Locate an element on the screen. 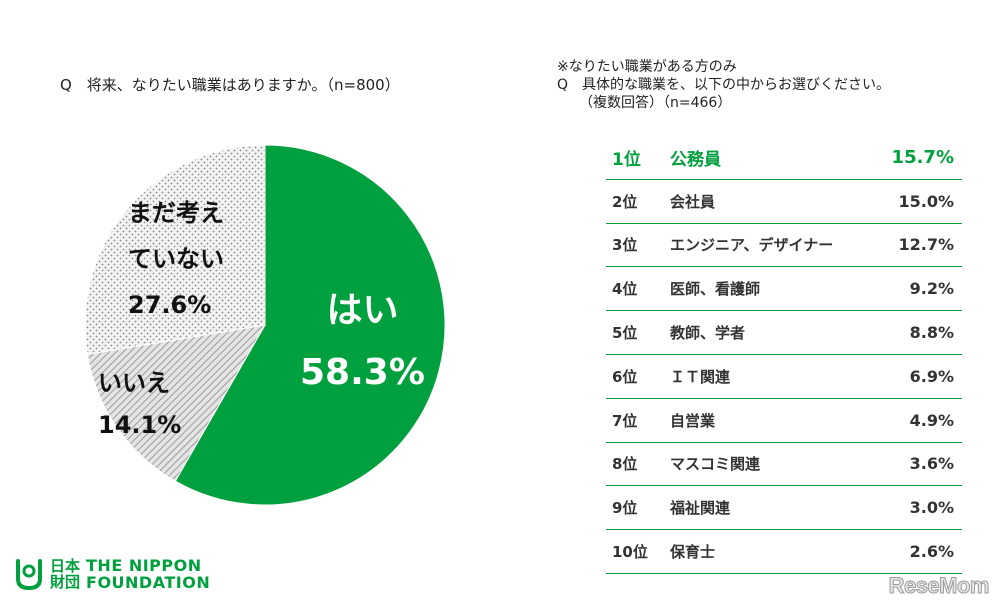  pie-label-undecided-line1: まだ考え is located at coordinates (176, 213).